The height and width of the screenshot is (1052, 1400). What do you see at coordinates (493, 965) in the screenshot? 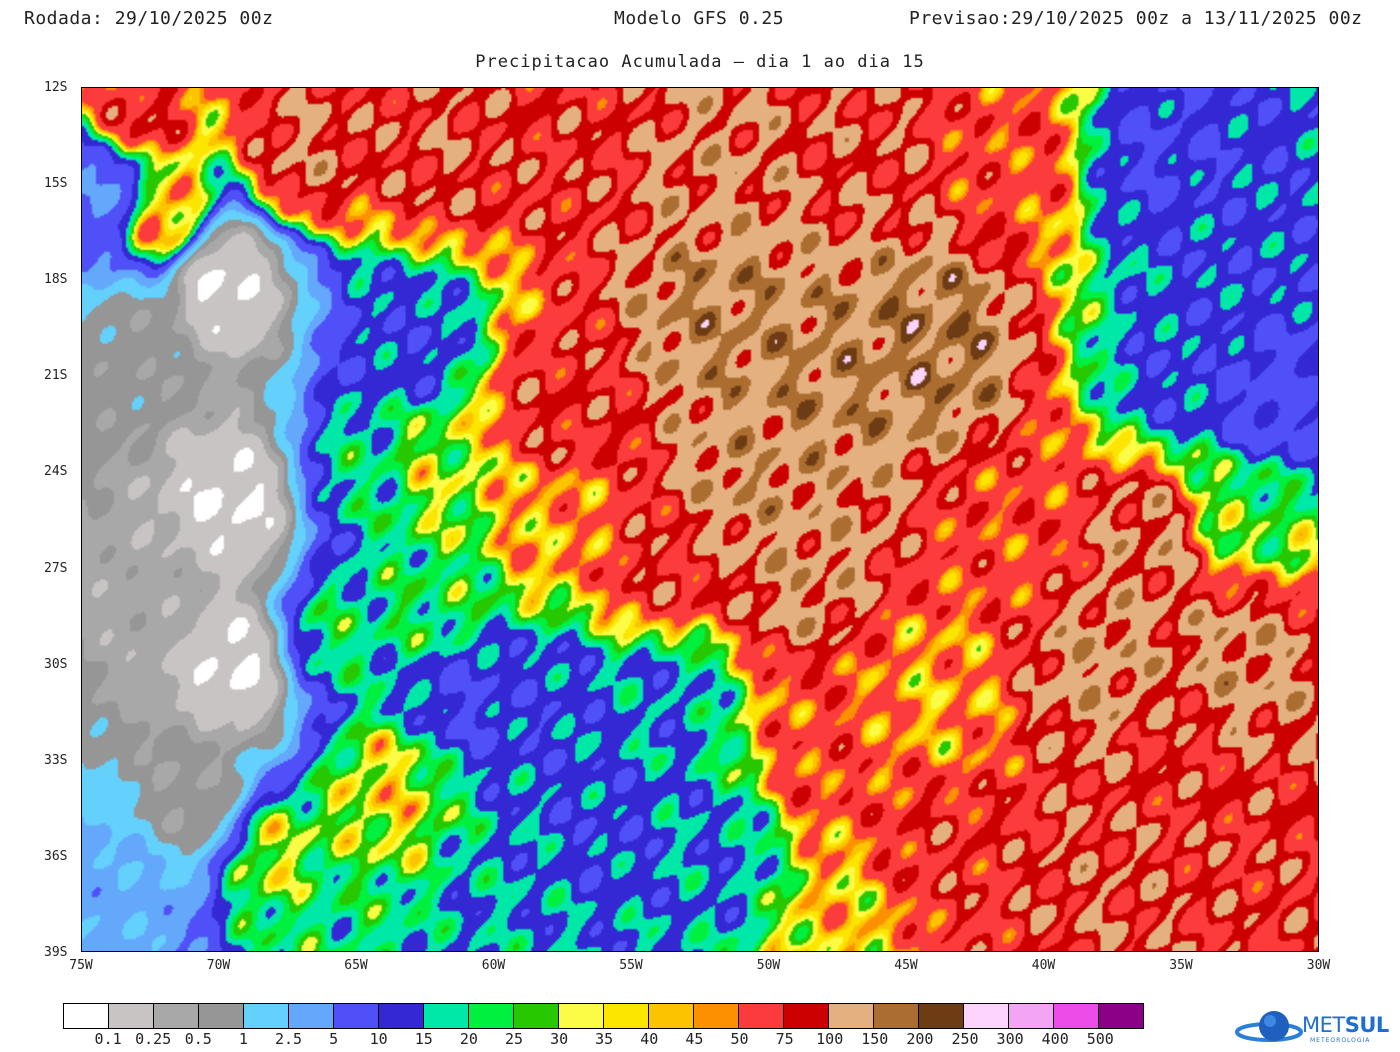
I see `lon-tick: 60W` at bounding box center [493, 965].